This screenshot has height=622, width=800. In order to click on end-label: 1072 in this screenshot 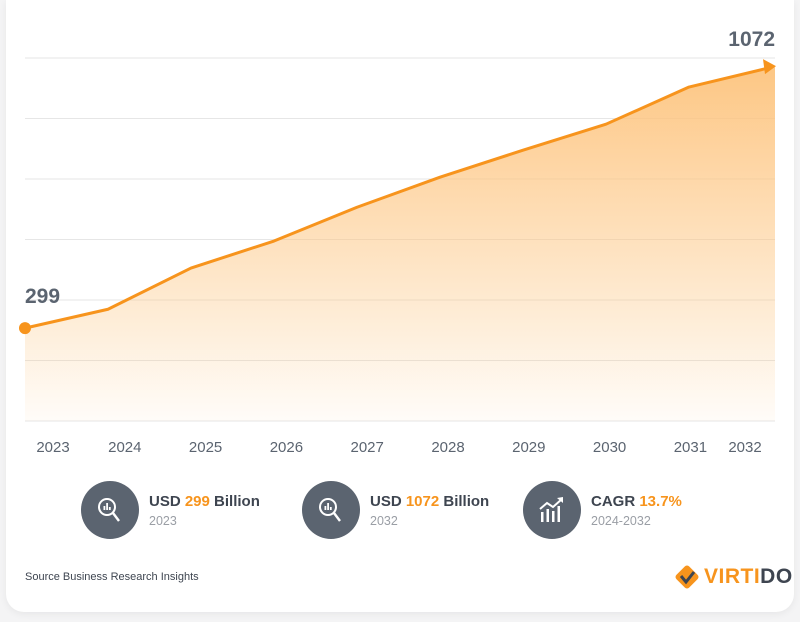, I will do `click(751, 39)`.